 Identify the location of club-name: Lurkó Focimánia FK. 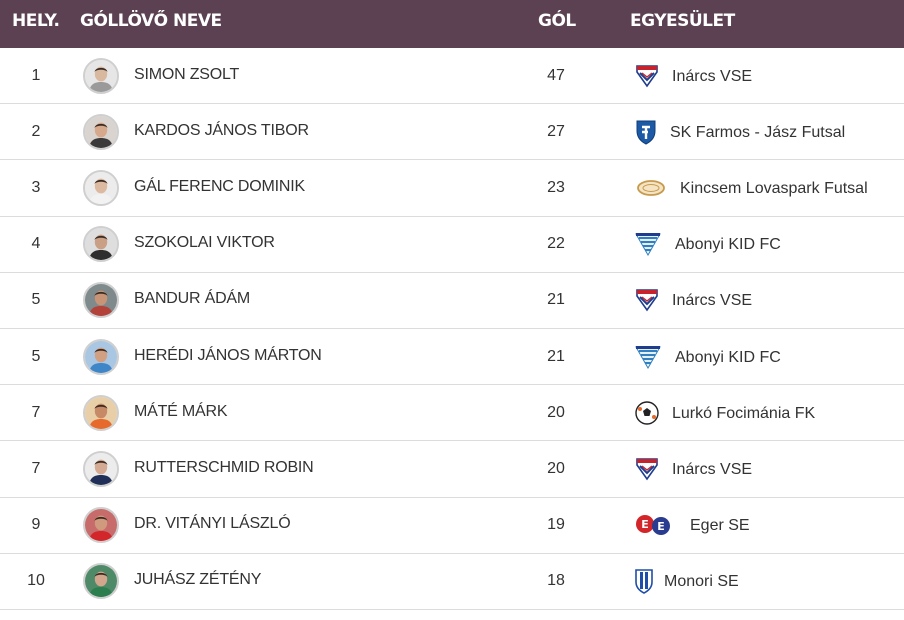
(744, 413).